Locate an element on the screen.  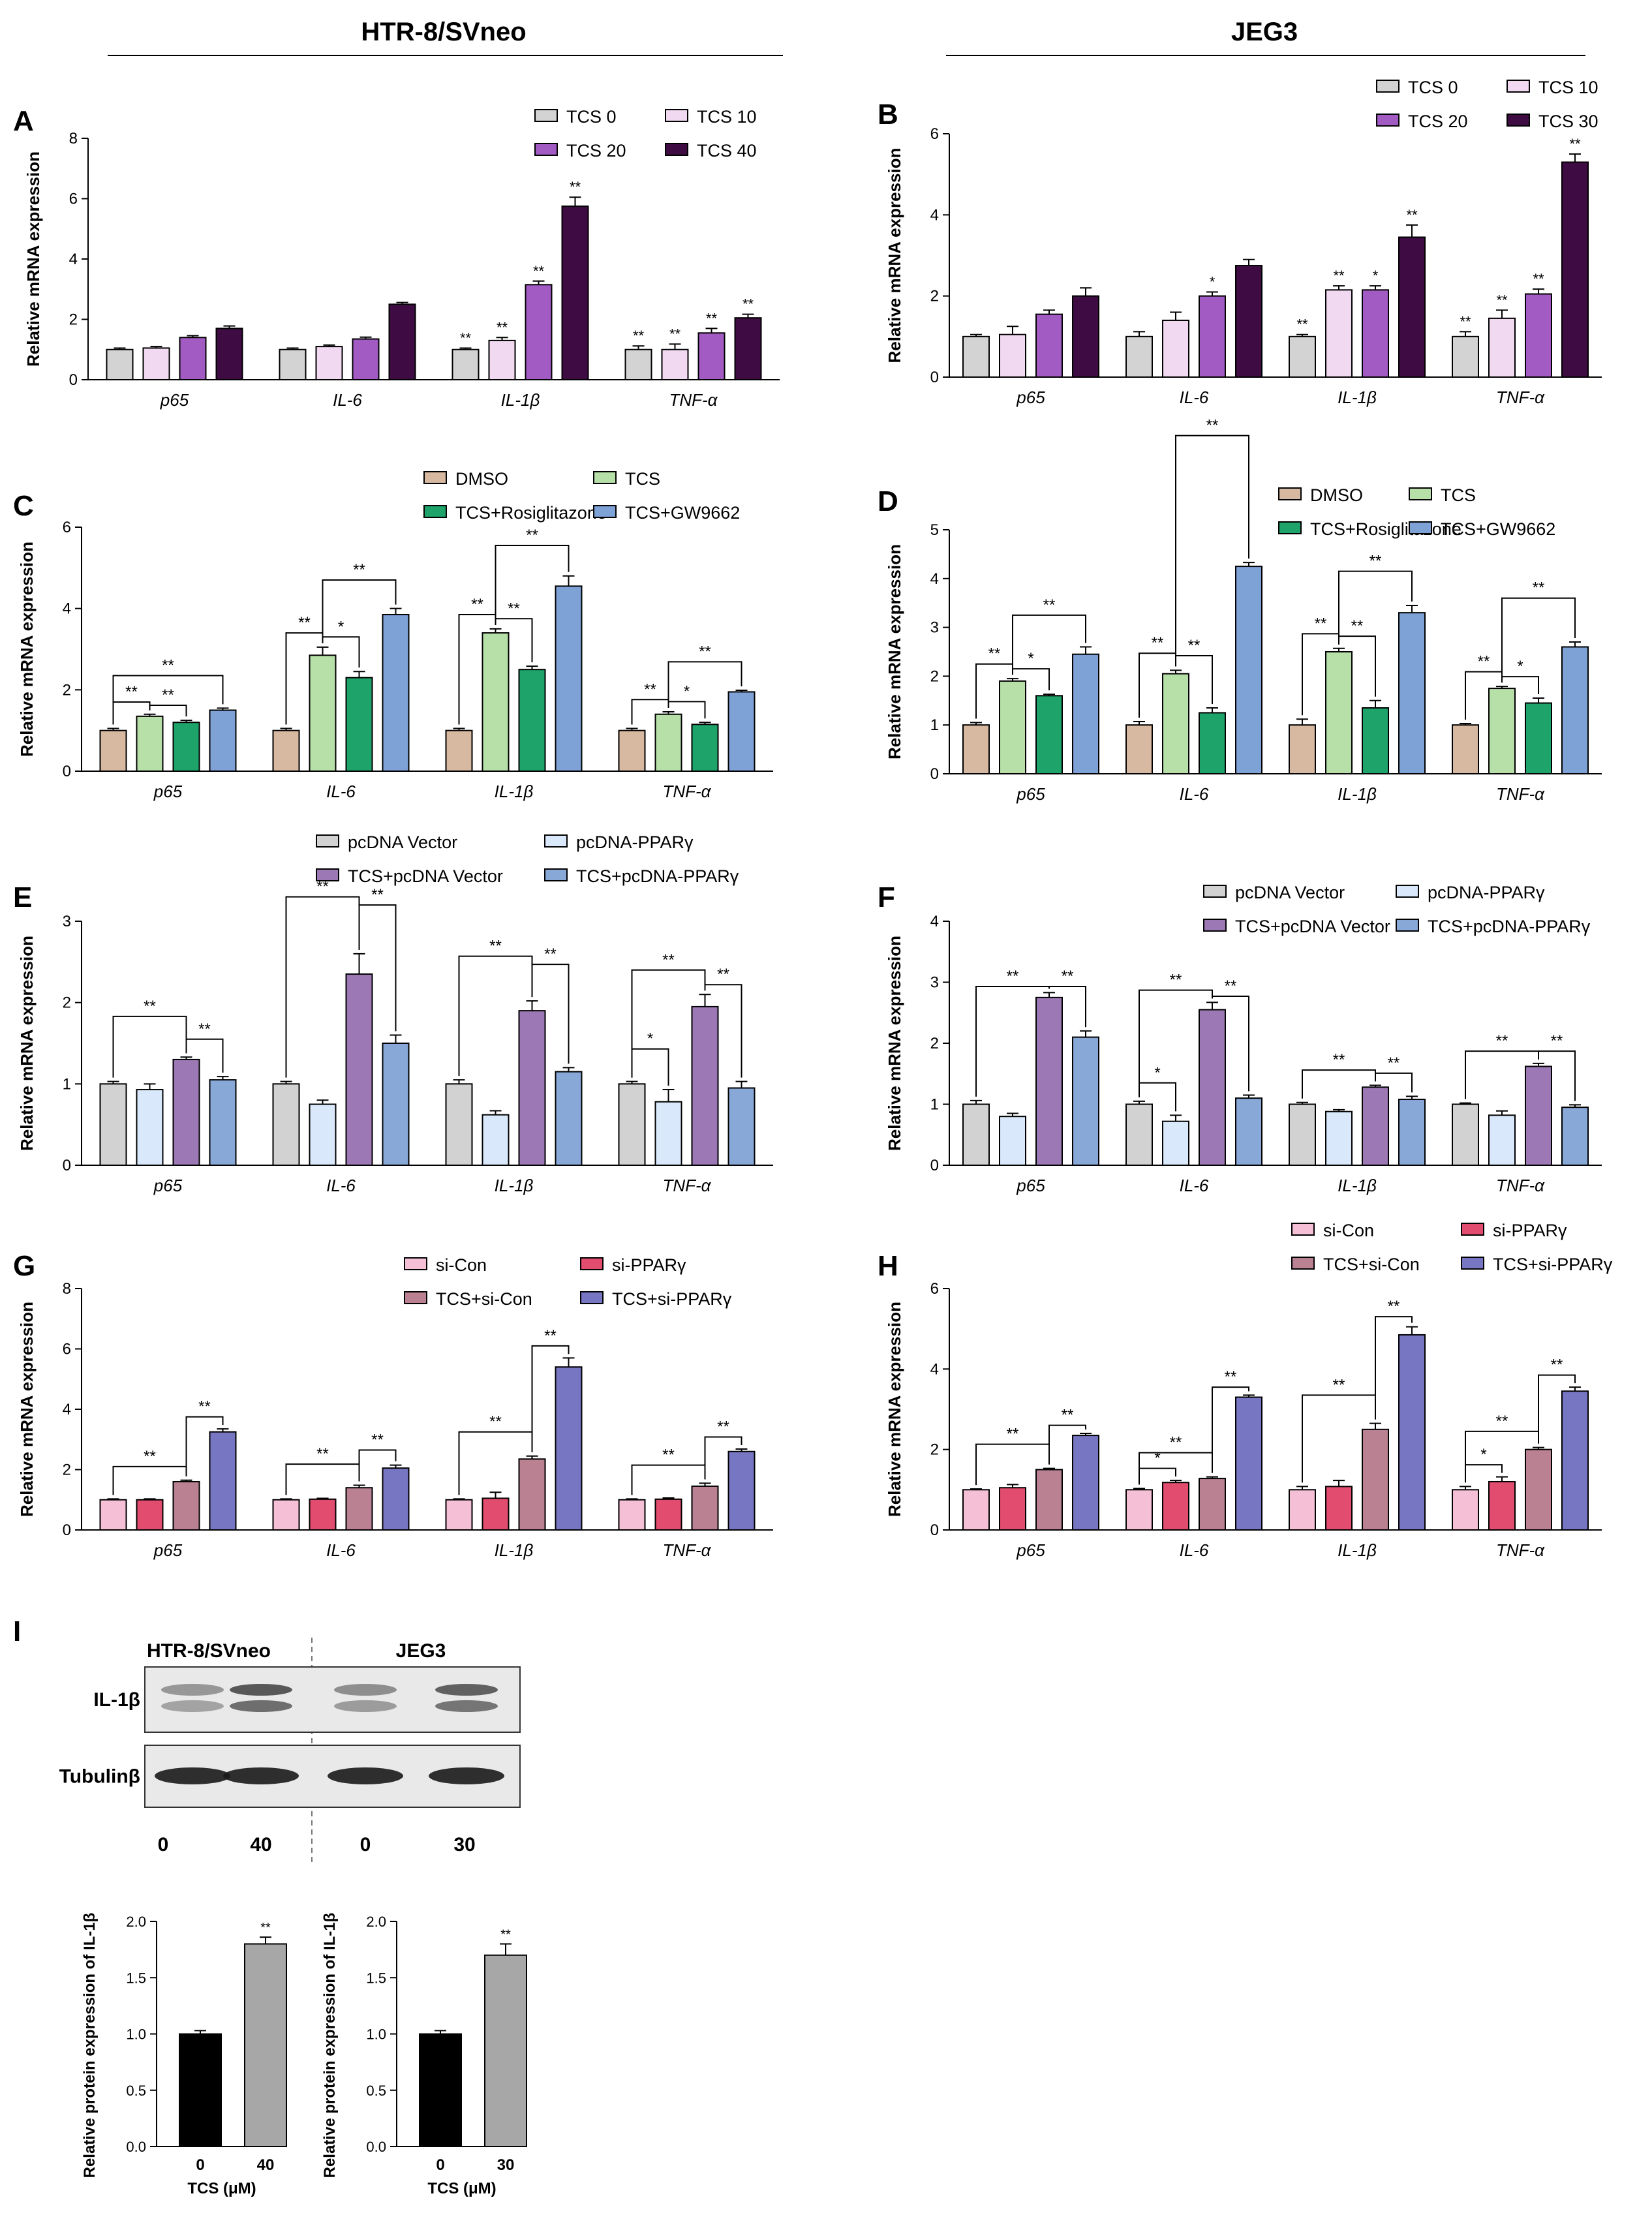
blot-lane-label: 0 is located at coordinates (365, 1845).